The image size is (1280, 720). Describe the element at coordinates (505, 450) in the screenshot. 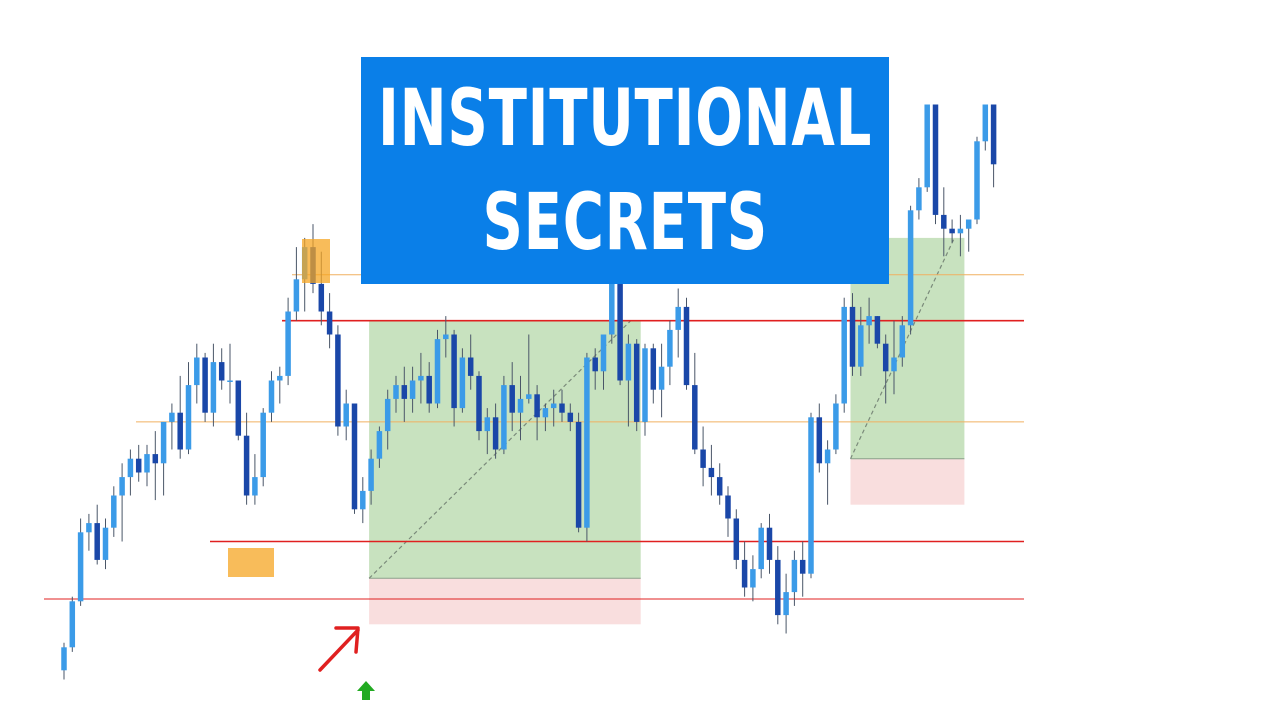

I see `trade-1-profit-zone` at that location.